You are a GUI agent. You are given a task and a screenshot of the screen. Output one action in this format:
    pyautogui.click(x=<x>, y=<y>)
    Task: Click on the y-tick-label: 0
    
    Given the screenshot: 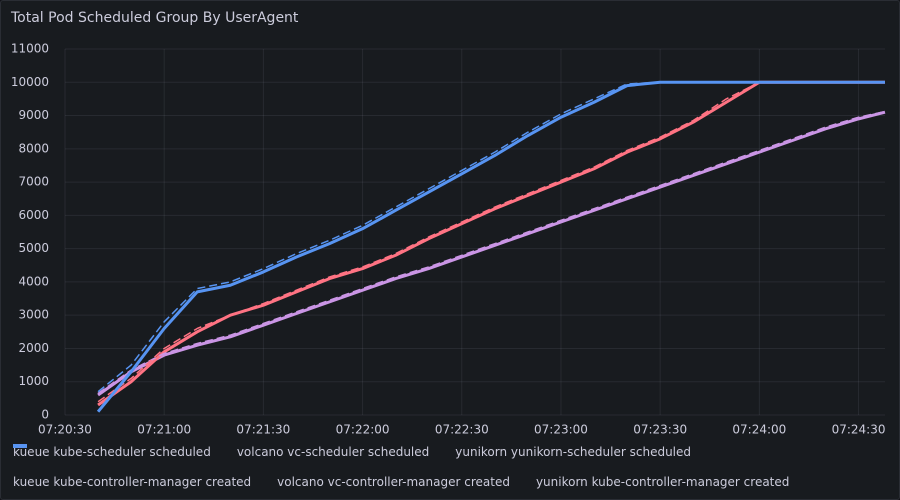 What is the action you would take?
    pyautogui.click(x=45, y=415)
    